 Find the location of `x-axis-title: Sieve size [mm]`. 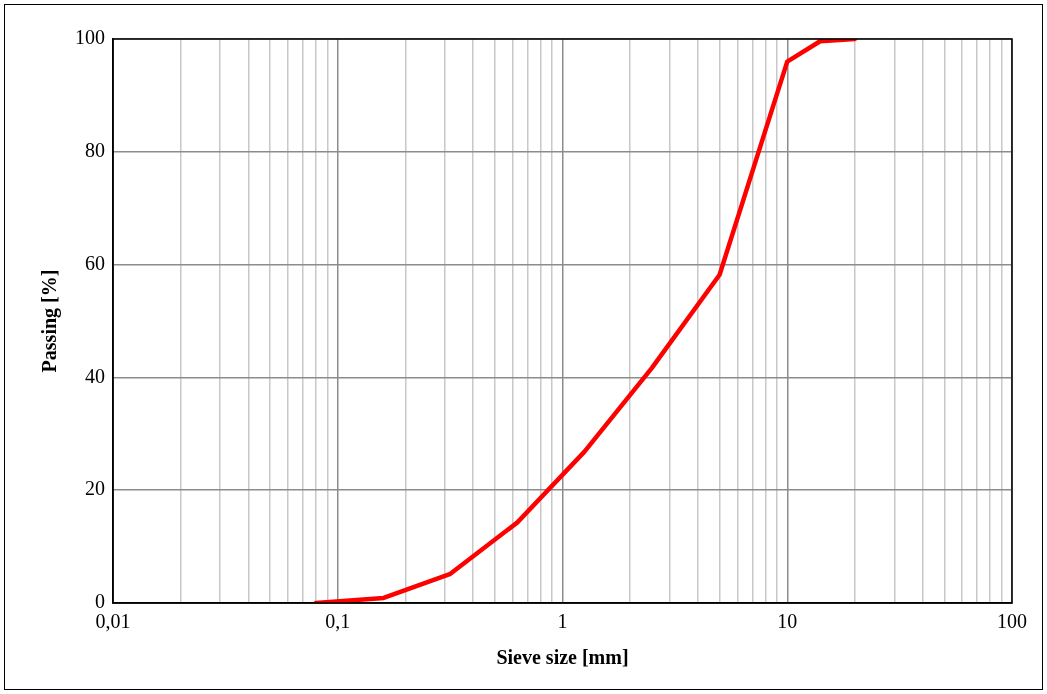

x-axis-title: Sieve size [mm] is located at coordinates (562, 657).